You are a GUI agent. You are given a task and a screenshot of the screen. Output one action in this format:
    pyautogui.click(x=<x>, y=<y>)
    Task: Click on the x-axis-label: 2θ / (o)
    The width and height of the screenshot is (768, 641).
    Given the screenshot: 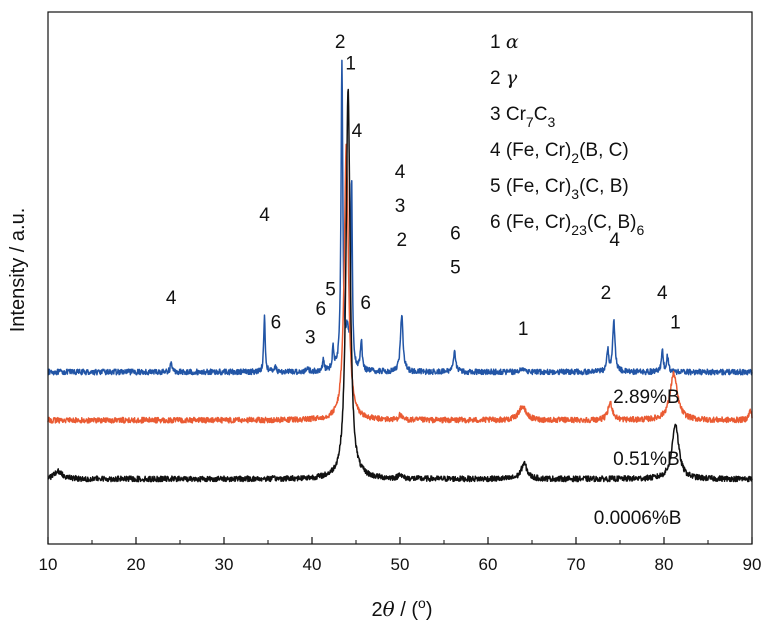 What is the action you would take?
    pyautogui.click(x=402, y=608)
    